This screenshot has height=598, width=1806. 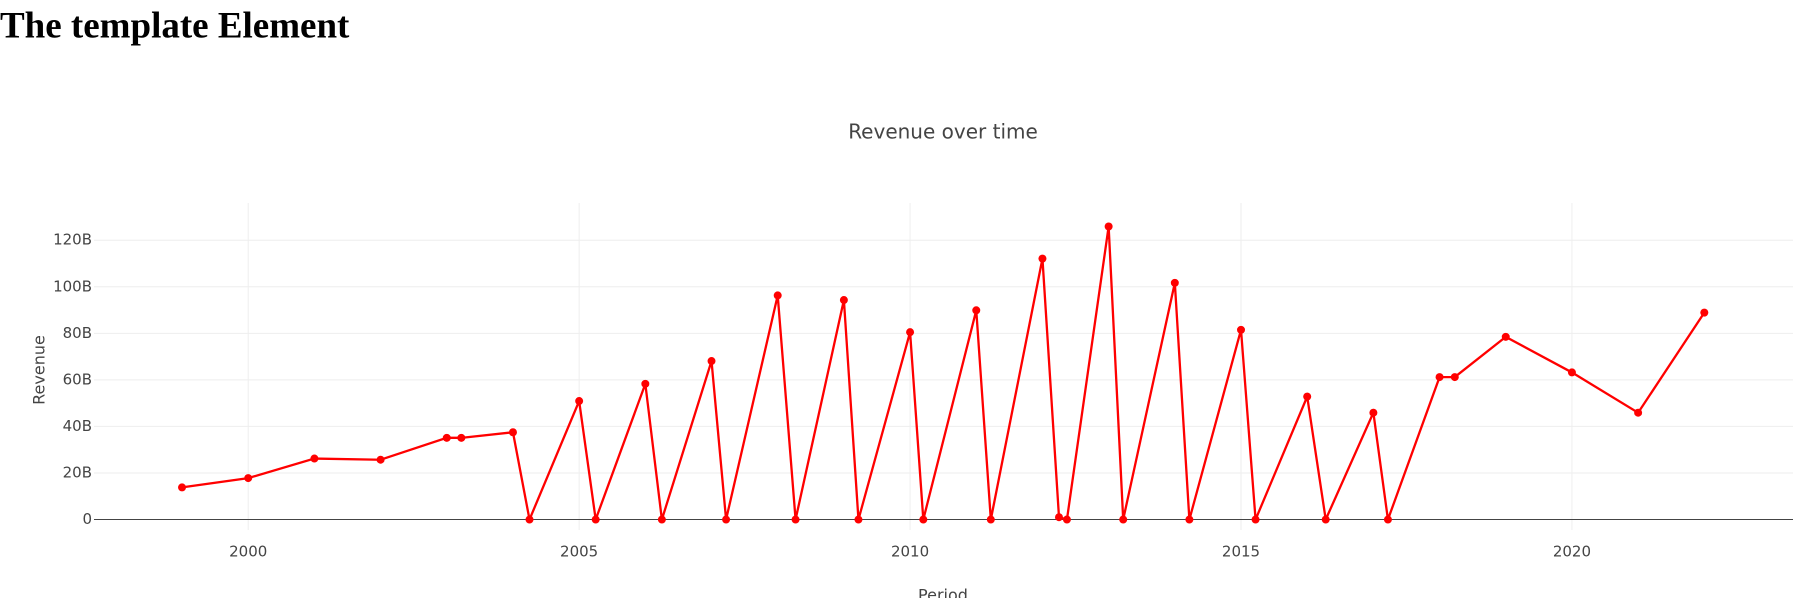 What do you see at coordinates (1572, 552) in the screenshot?
I see `x-tick-label: 2020` at bounding box center [1572, 552].